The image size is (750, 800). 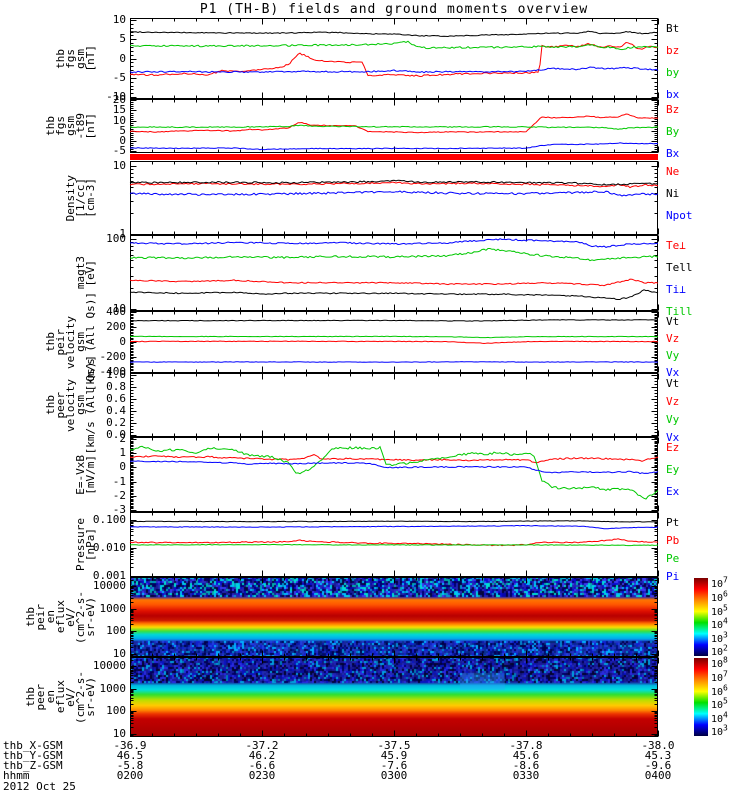 What do you see at coordinates (116, 411) in the screenshot?
I see `y-tick-label: 0.4` at bounding box center [116, 411].